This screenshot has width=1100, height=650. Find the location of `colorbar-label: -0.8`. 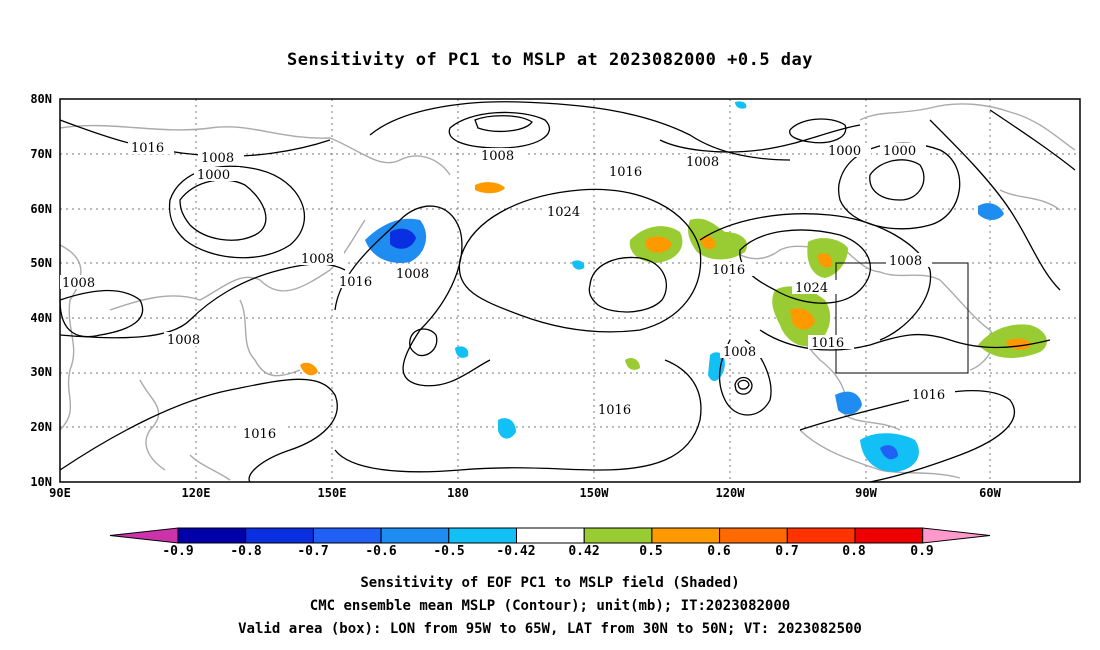

colorbar-label: -0.8 is located at coordinates (246, 551).